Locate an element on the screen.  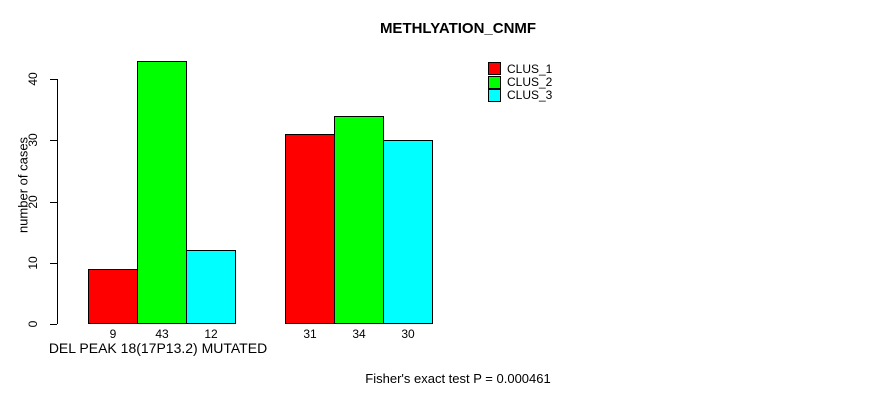
legend-item-clus_3: CLUS_3 is located at coordinates (520, 95).